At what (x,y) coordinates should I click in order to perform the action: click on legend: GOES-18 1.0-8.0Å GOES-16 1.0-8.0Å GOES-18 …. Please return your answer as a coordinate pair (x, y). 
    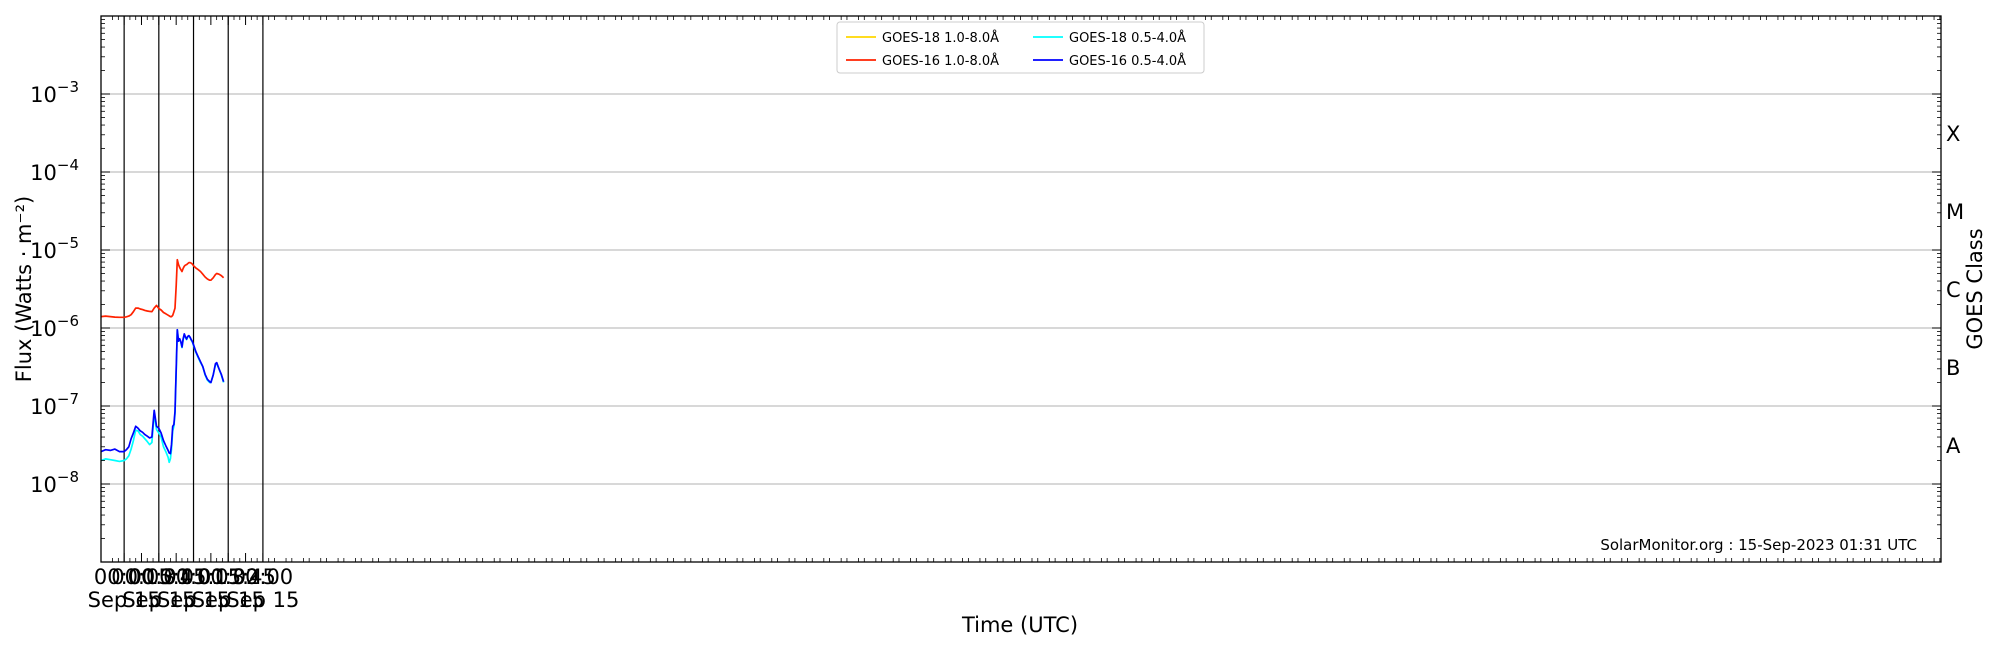
    Looking at the image, I should click on (1020, 47).